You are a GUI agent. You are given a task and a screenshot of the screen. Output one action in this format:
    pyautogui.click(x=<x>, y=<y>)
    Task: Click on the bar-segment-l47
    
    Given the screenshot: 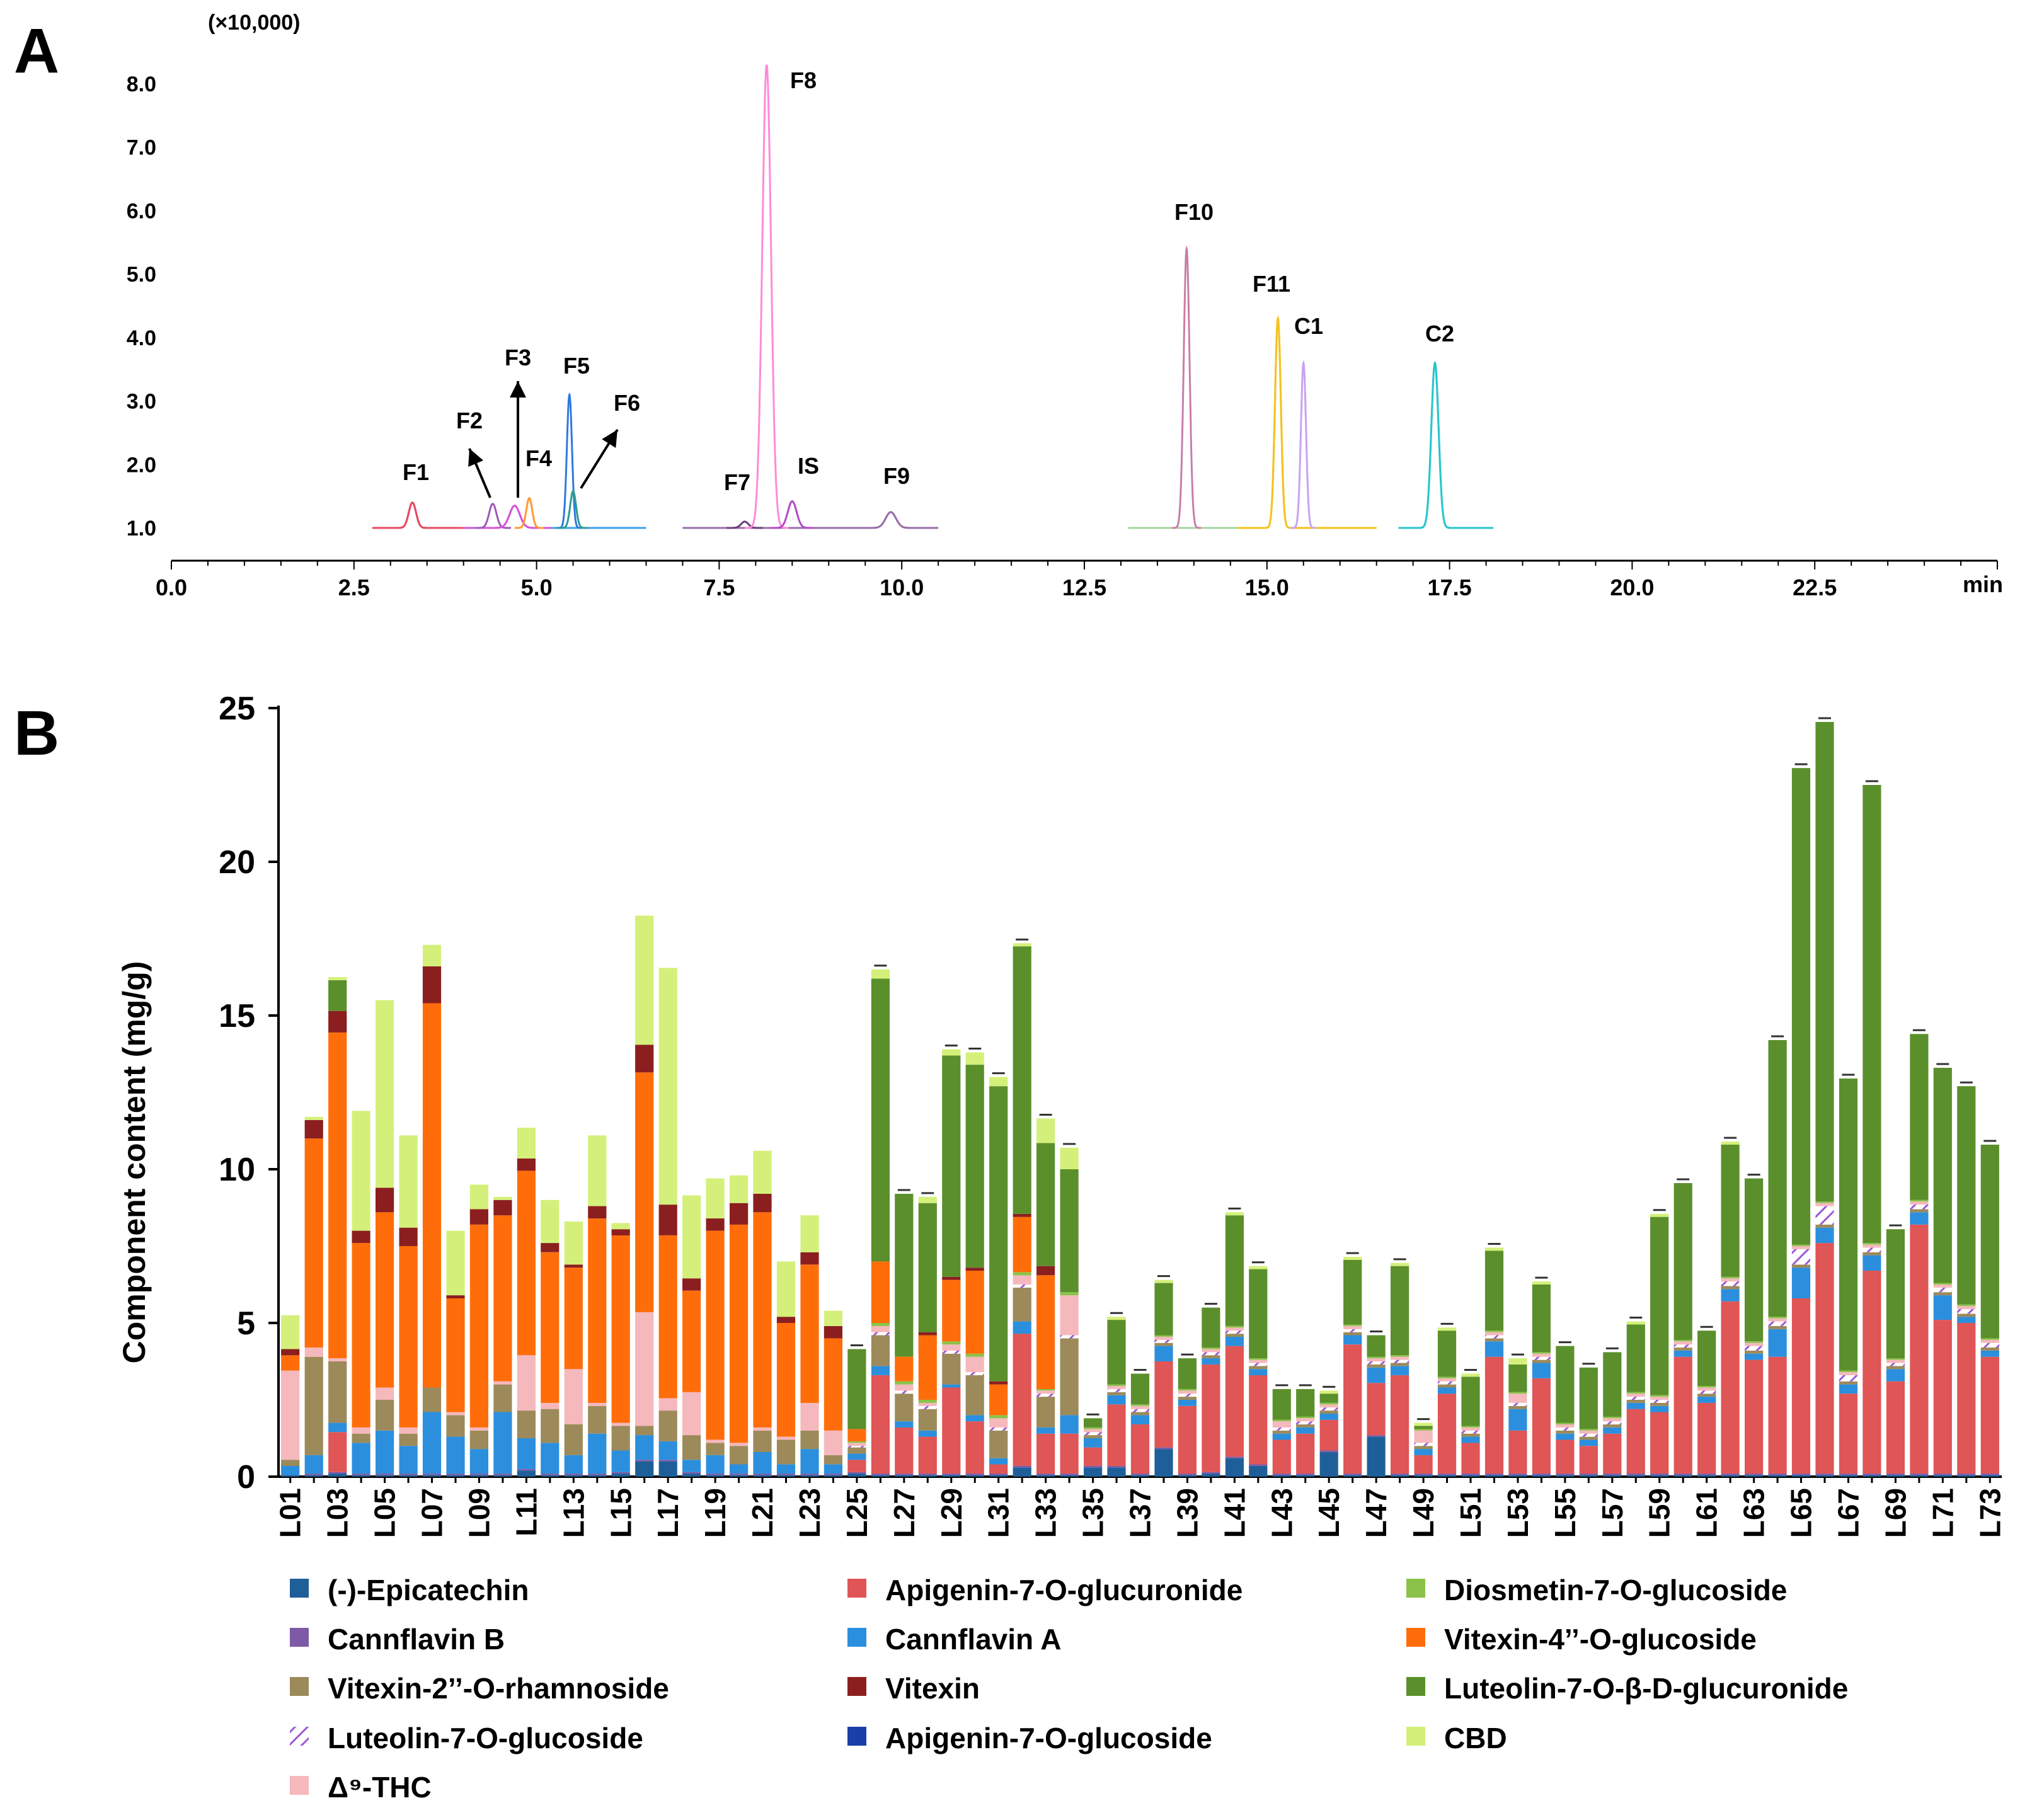 What is the action you would take?
    pyautogui.click(x=1376, y=1366)
    